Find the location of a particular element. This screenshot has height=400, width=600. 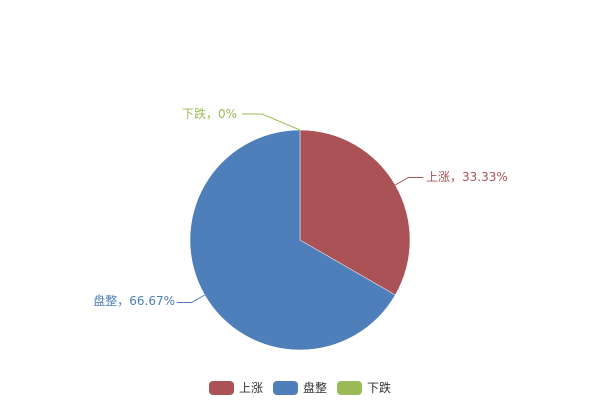

legend-swatch-flat is located at coordinates (285, 388).